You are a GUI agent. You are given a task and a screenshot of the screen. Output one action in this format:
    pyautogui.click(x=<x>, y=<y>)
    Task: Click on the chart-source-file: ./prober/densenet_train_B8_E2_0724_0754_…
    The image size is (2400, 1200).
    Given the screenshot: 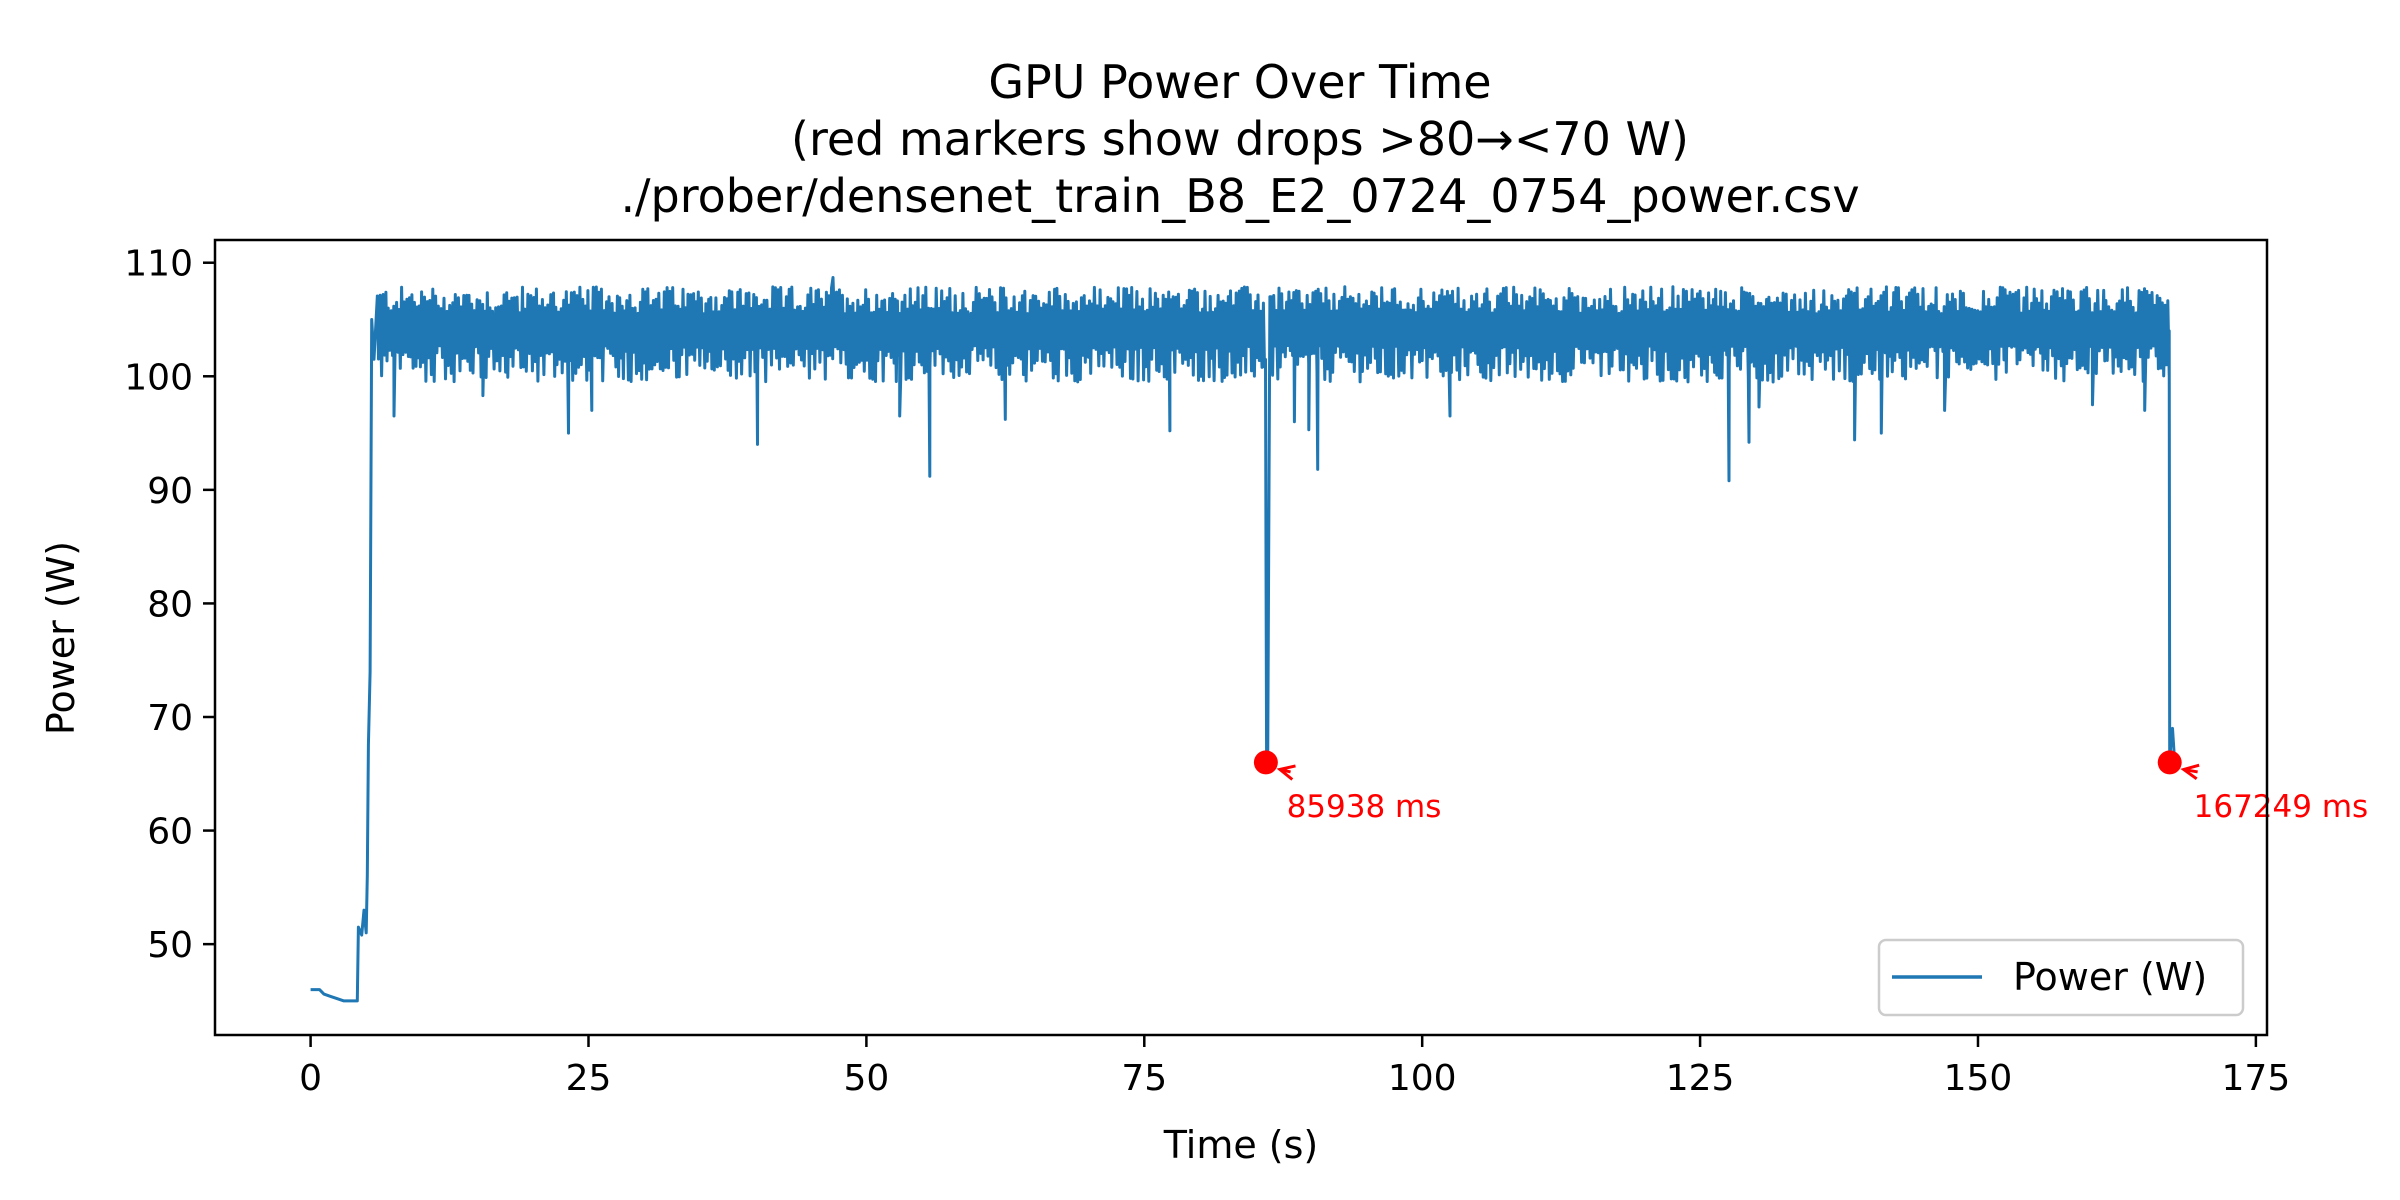 What is the action you would take?
    pyautogui.click(x=1239, y=196)
    